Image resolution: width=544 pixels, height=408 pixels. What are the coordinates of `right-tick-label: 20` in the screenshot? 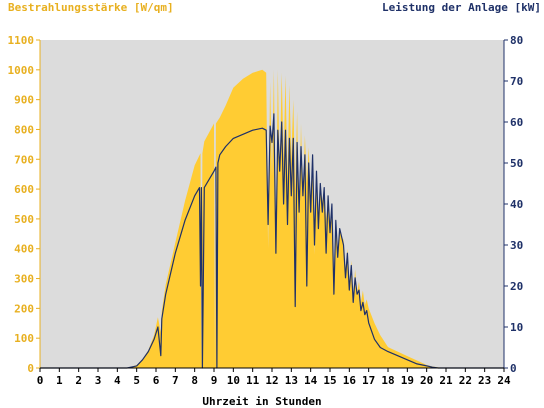 It's located at (516, 286).